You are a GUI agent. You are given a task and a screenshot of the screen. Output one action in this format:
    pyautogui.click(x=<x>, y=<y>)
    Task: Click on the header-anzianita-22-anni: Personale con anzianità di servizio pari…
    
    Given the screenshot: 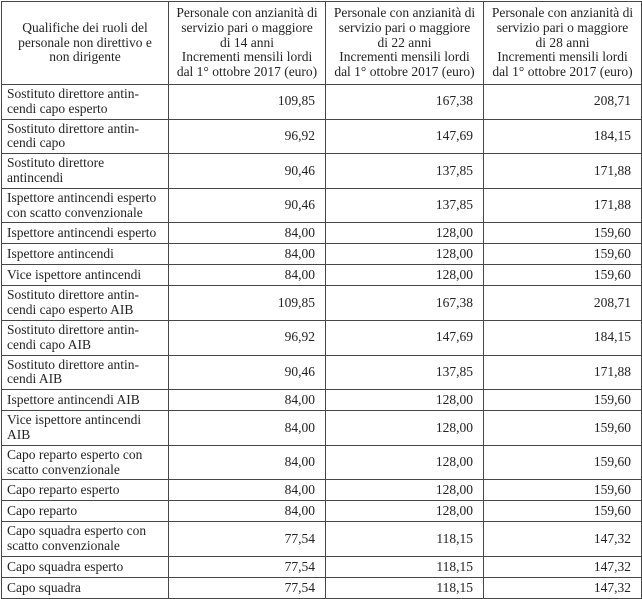 What is the action you would take?
    pyautogui.click(x=404, y=43)
    